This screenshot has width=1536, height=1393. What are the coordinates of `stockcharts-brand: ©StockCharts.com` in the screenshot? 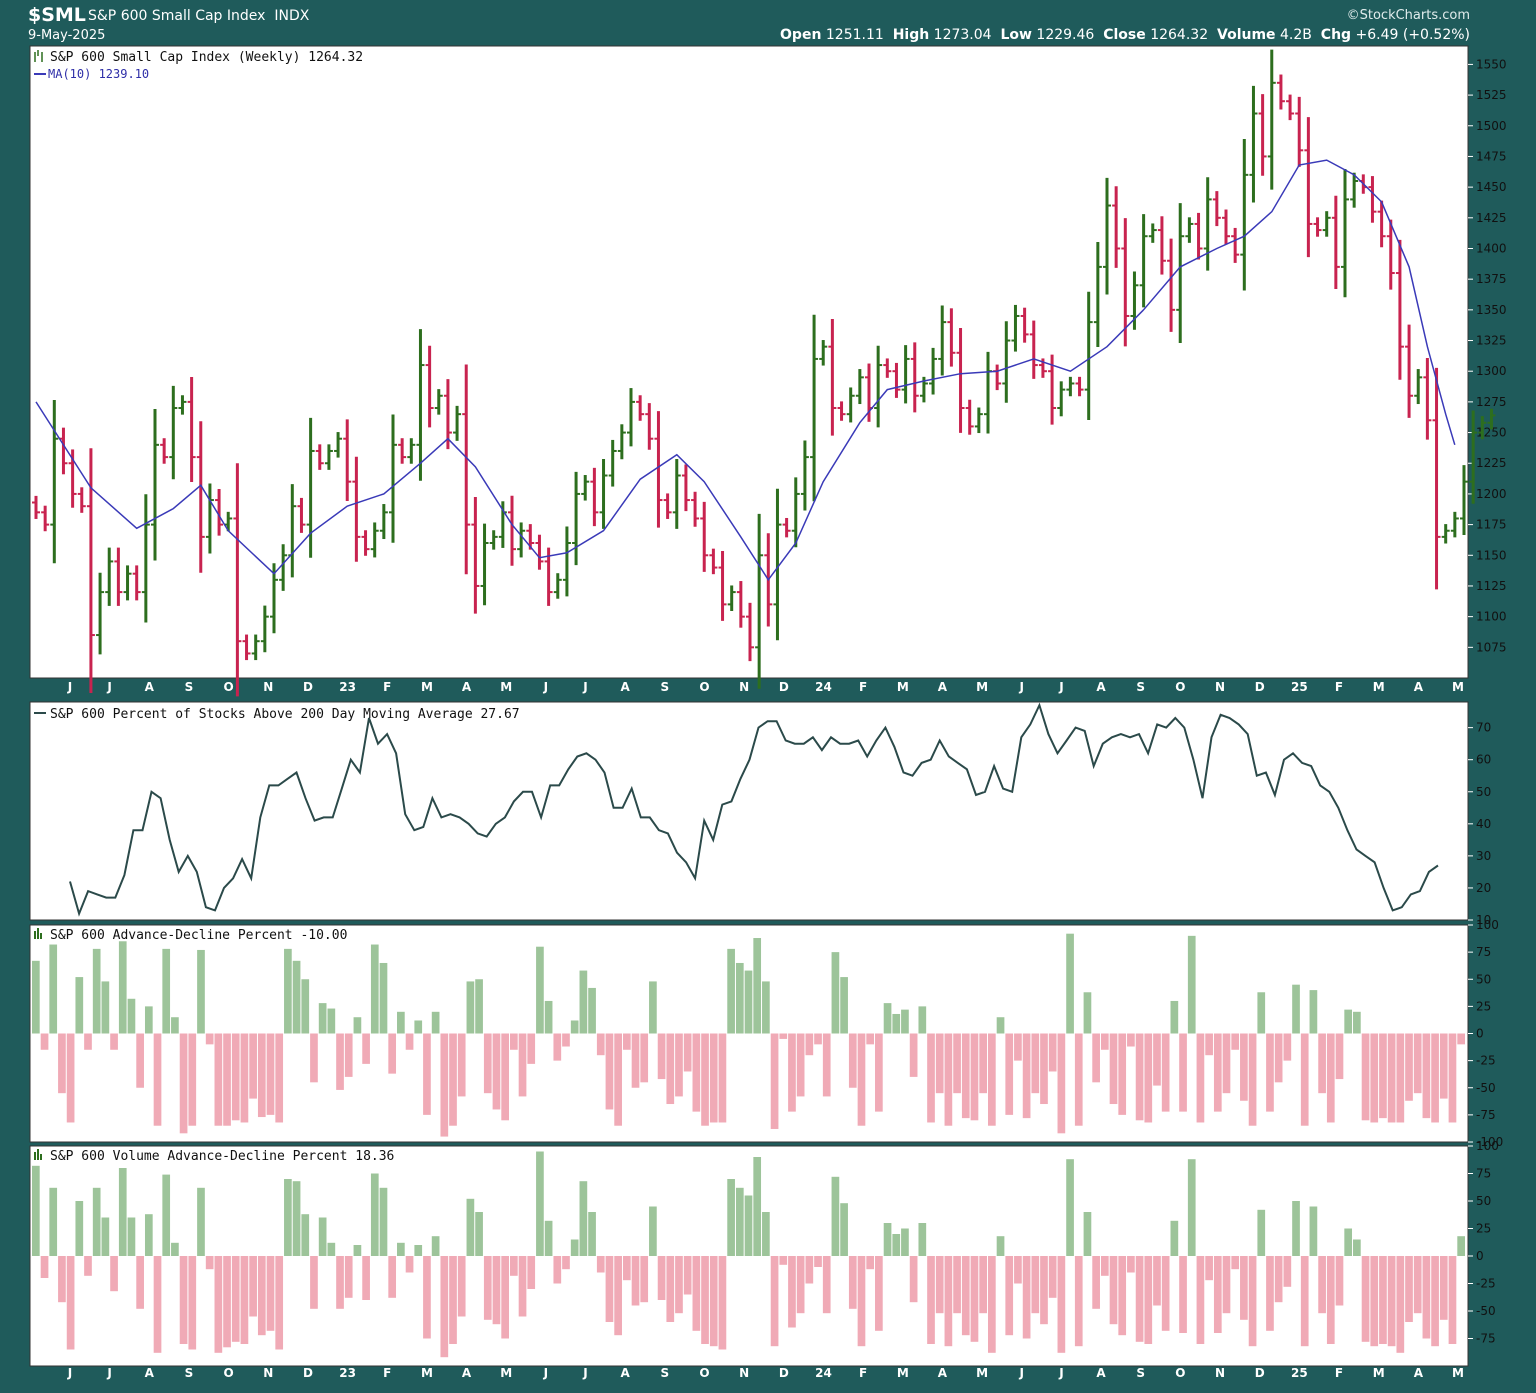 It's located at (1408, 15).